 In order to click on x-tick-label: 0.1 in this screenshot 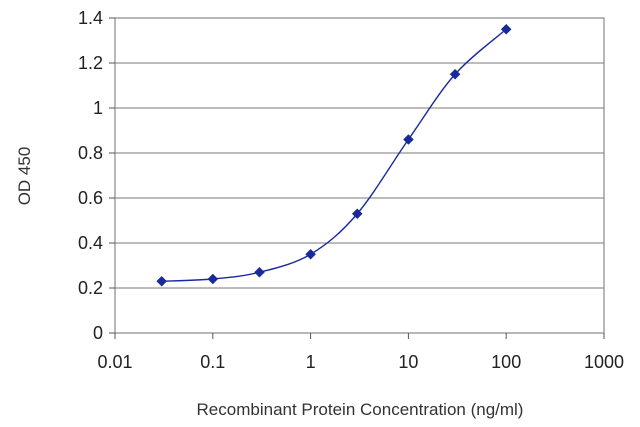, I will do `click(212, 362)`.